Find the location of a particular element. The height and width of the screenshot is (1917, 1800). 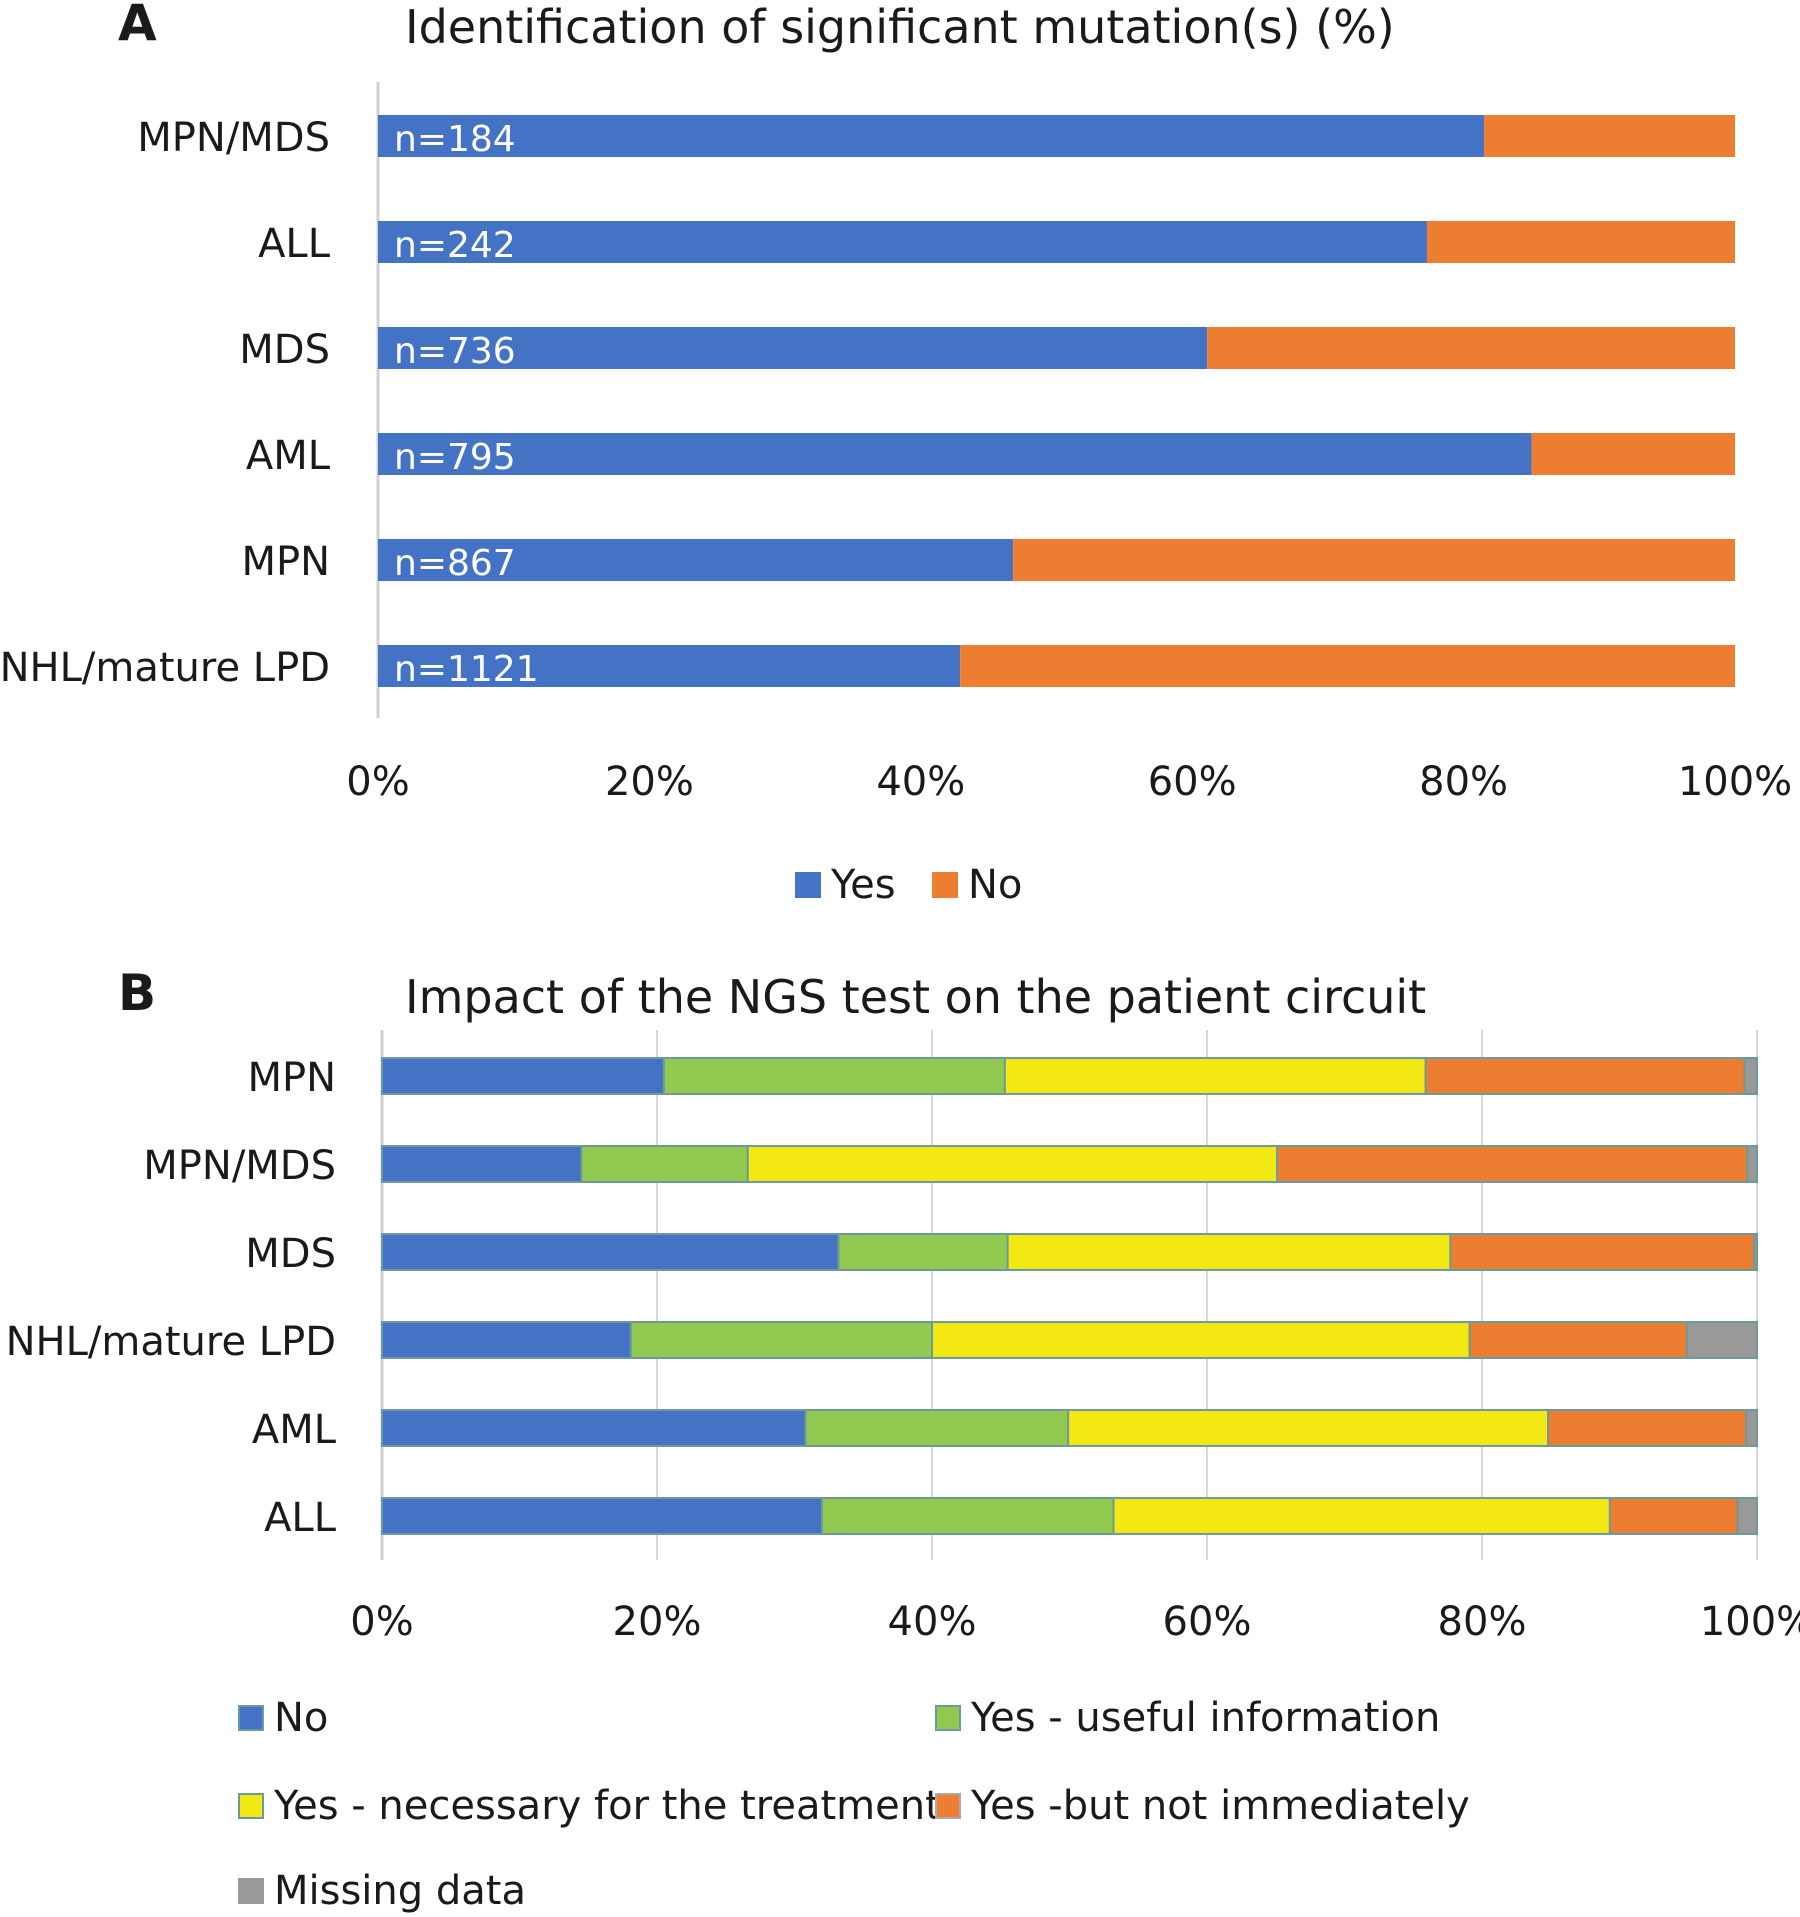

chart-b-bar-nhl-mature-lpd-missing-data is located at coordinates (1721, 1340).